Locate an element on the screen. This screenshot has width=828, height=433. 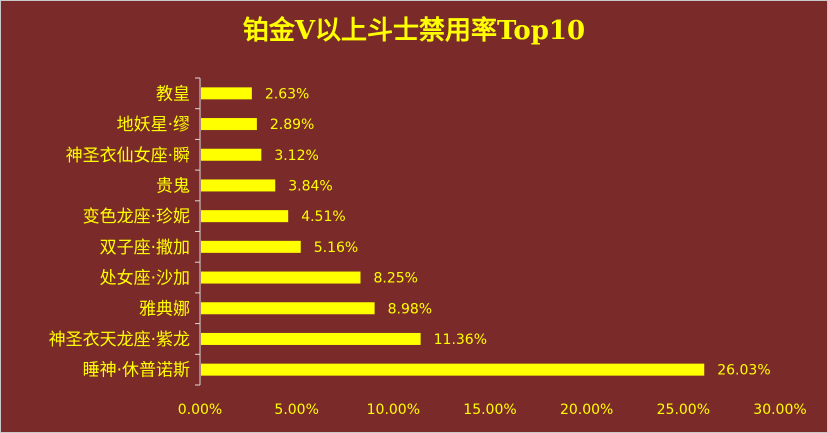
data-label: 2.63% is located at coordinates (287, 94).